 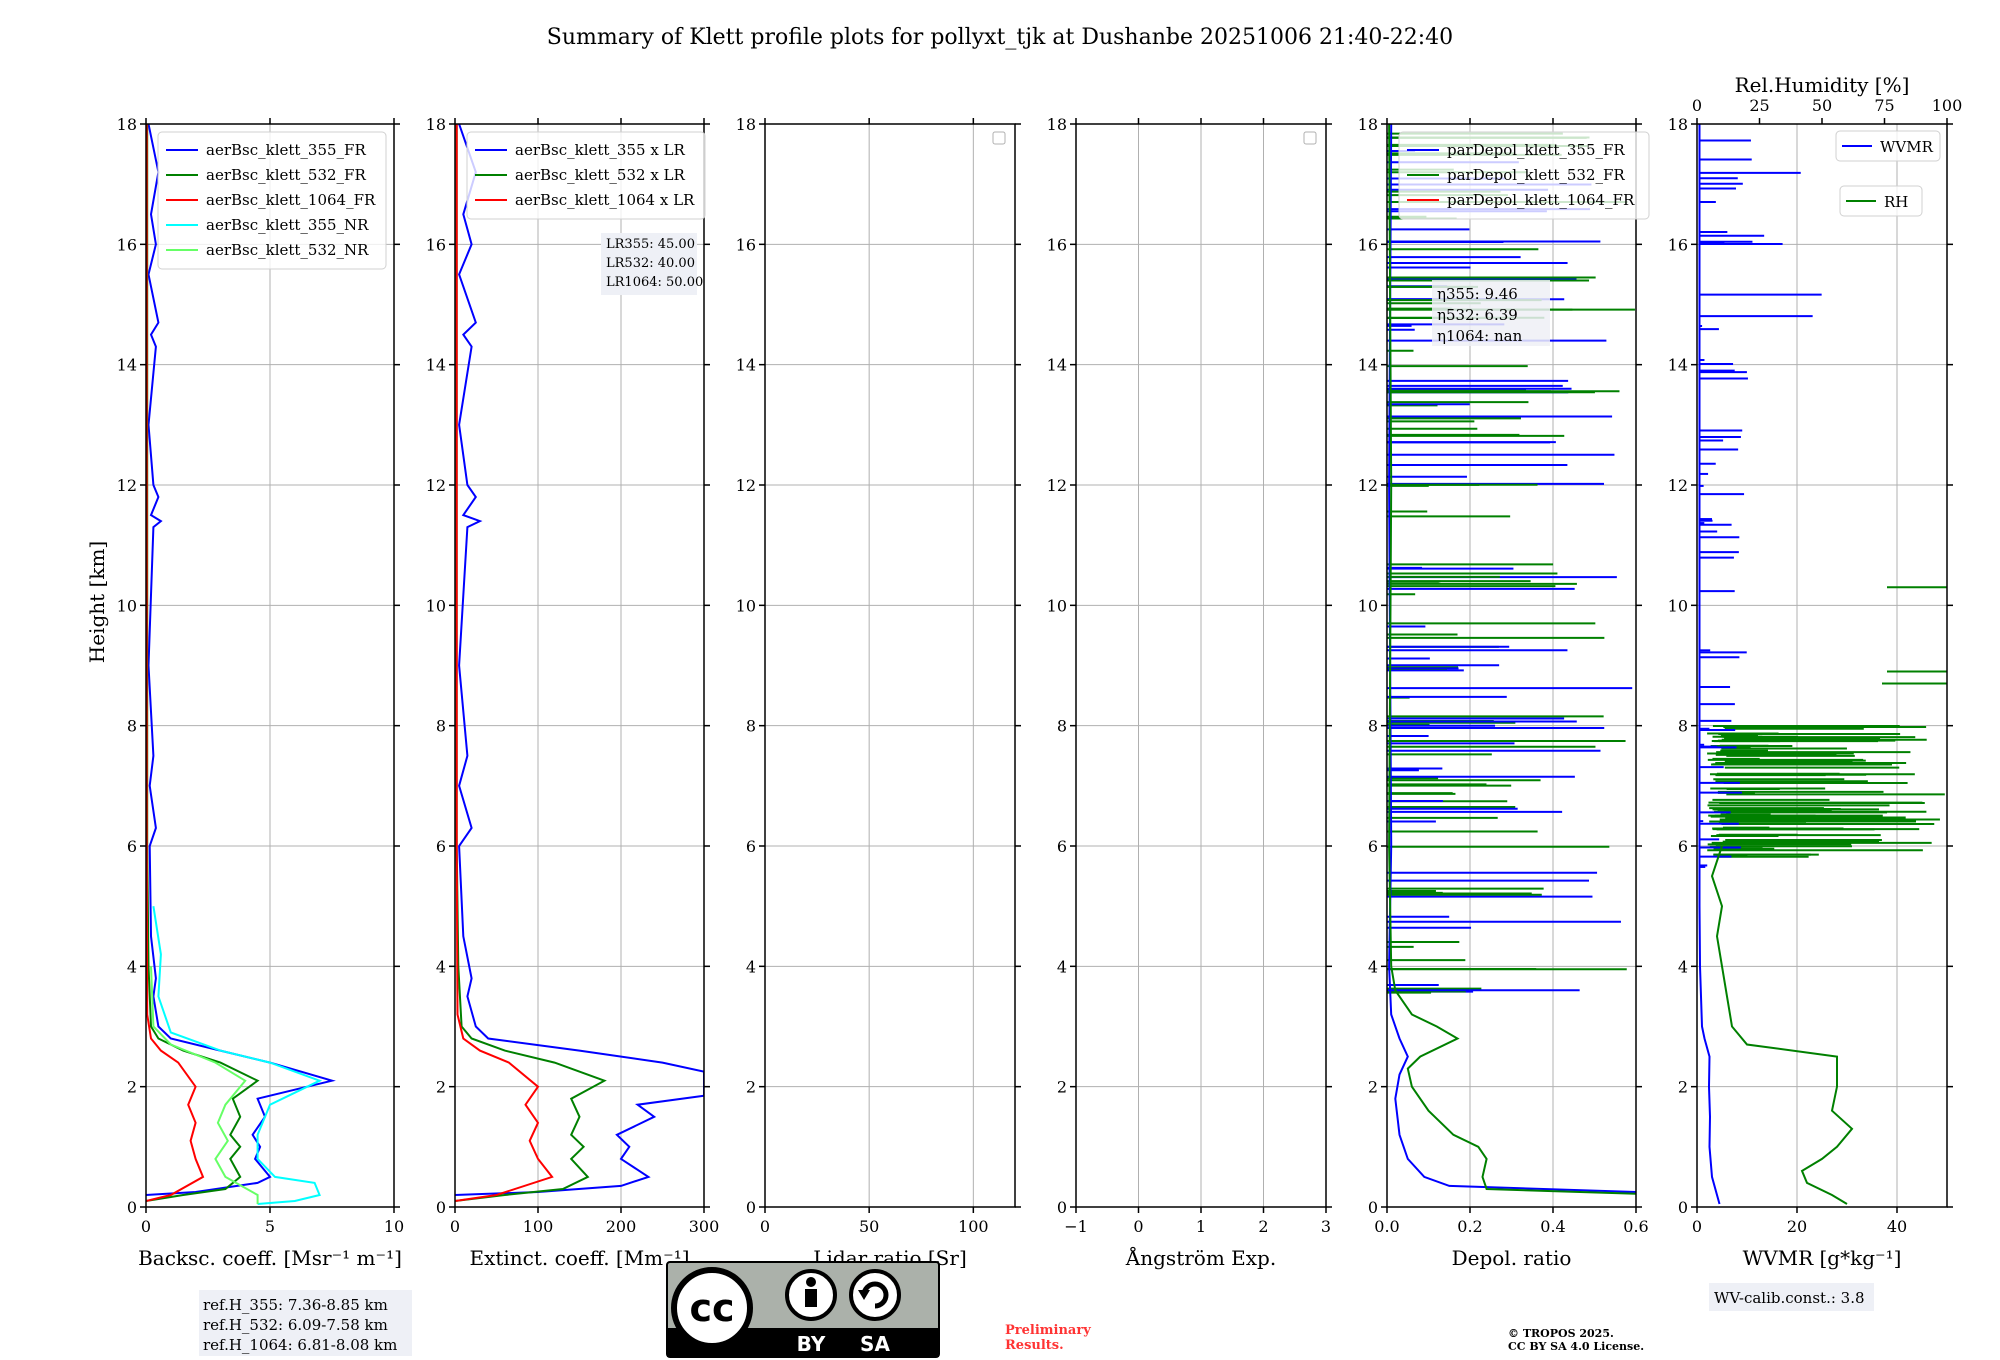 What do you see at coordinates (704, 1226) in the screenshot?
I see `x-tick-label: 300` at bounding box center [704, 1226].